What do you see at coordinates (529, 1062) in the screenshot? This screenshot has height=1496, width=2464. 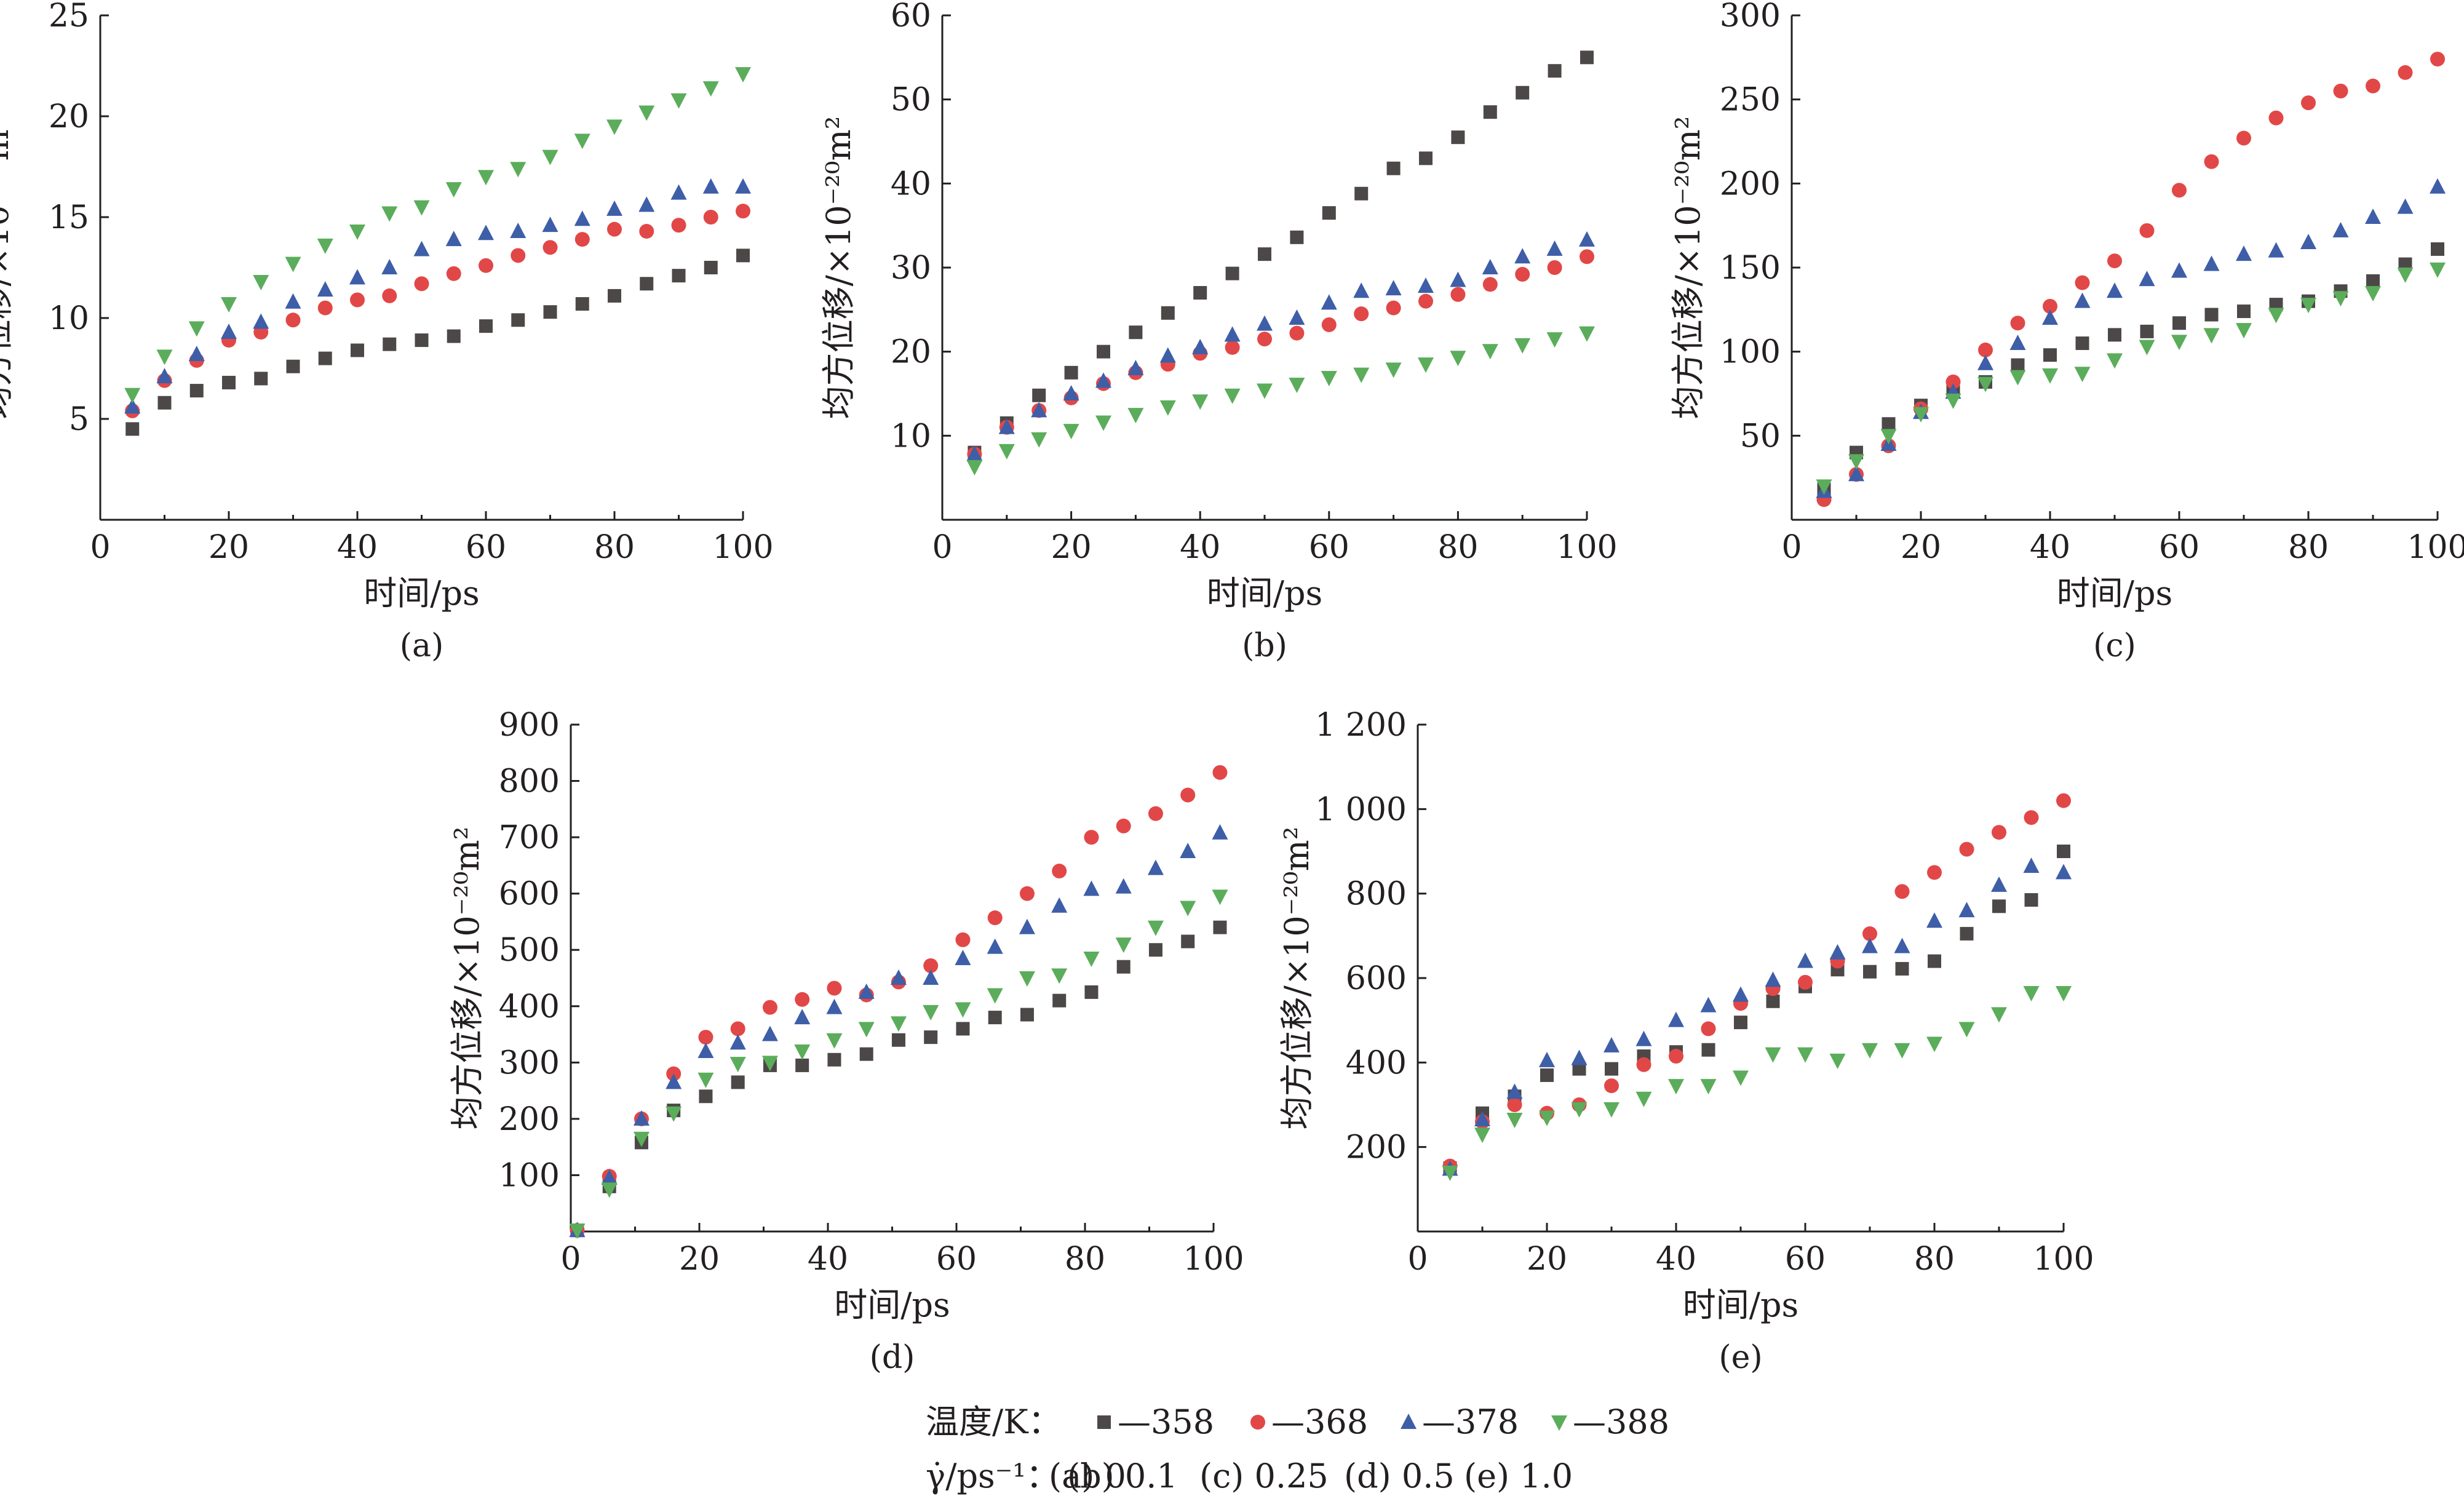 I see `y-tick-label: 300` at bounding box center [529, 1062].